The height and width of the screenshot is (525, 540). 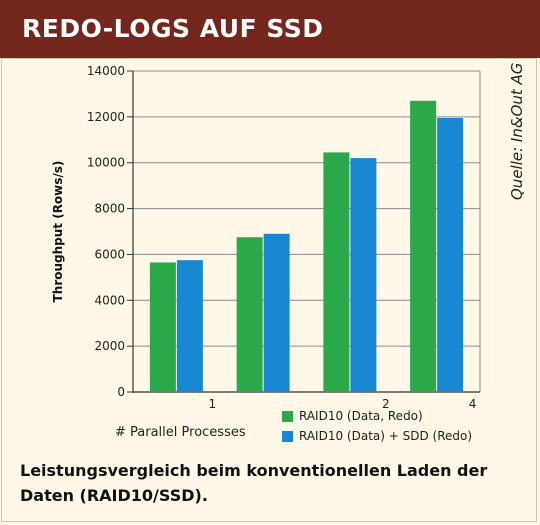 I want to click on y-axis-label: Throughput (Rows/s), so click(x=58, y=232).